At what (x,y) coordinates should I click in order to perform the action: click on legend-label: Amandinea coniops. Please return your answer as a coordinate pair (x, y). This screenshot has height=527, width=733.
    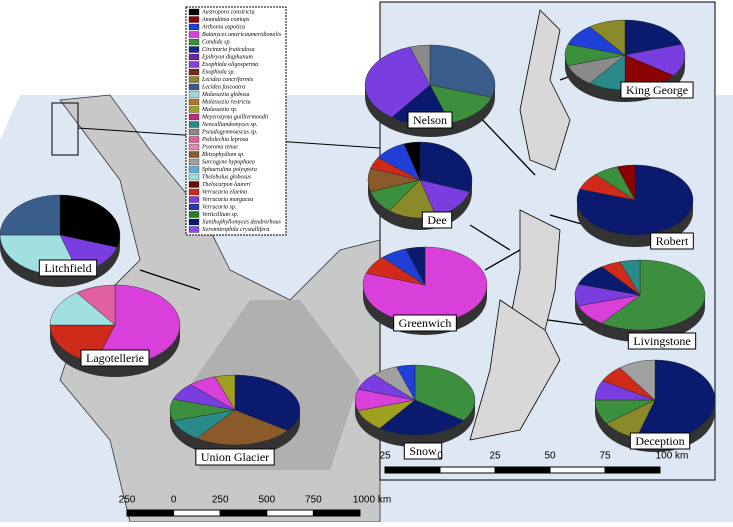
    Looking at the image, I should click on (225, 20).